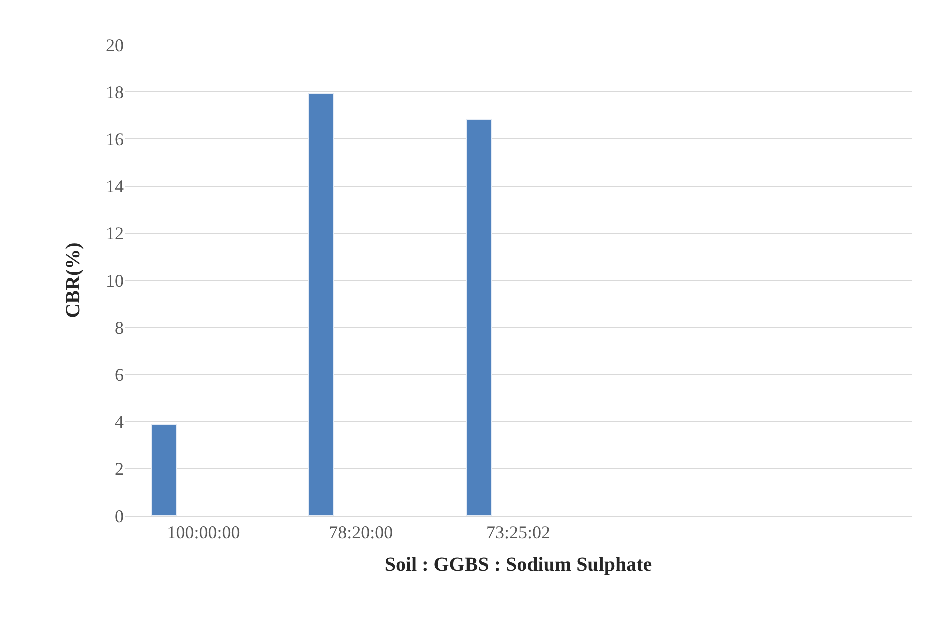 Image resolution: width=927 pixels, height=621 pixels. Describe the element at coordinates (518, 532) in the screenshot. I see `x-tick-label: 73:25:02` at that location.